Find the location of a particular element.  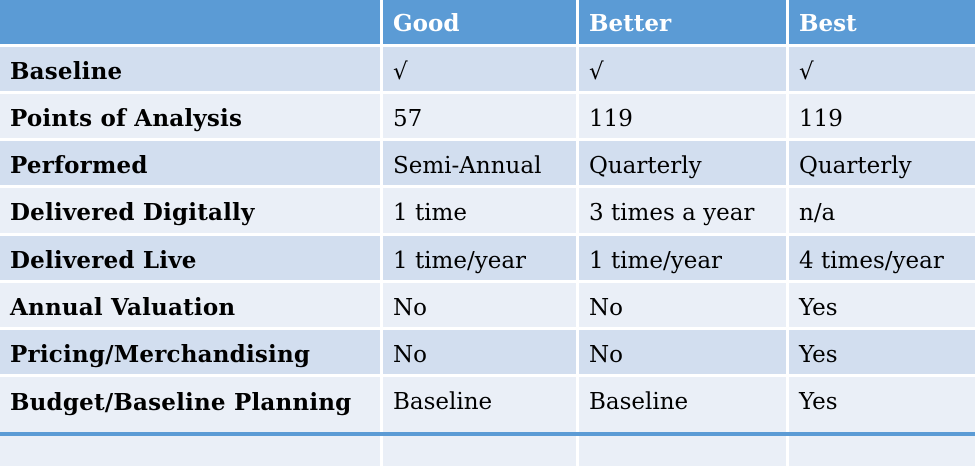

header-cell-best: Best is located at coordinates (882, 22).